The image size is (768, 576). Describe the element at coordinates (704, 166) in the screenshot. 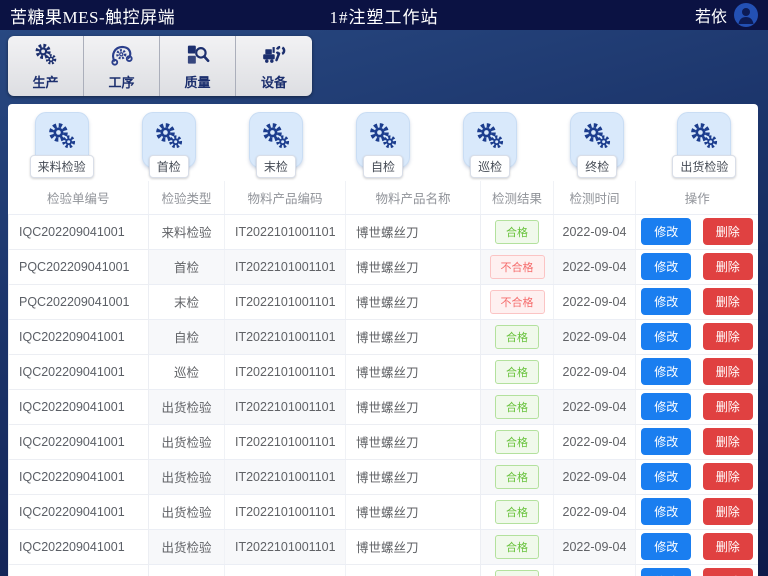

I see `inspection-tab-label: 出货检验` at that location.